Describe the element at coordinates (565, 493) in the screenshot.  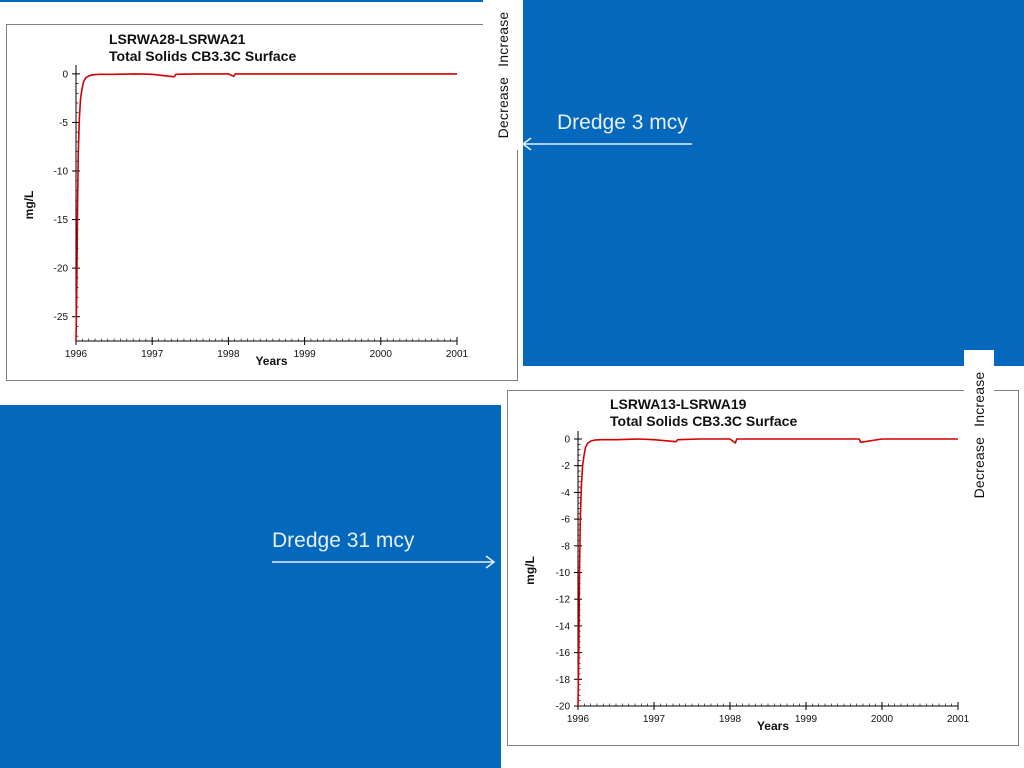
I see `y-tick-label: -4` at that location.